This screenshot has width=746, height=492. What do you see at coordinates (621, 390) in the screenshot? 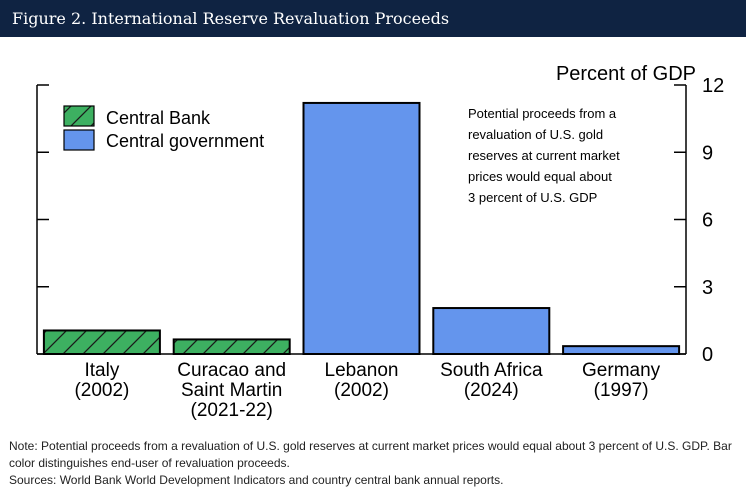
I see `x-tick-label: (1997)` at bounding box center [621, 390].